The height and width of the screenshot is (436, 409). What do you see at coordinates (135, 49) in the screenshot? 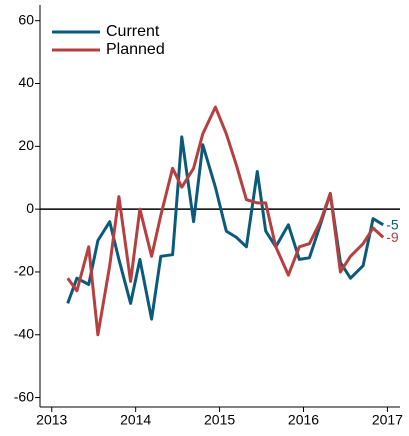
I see `legend-label: Planned` at bounding box center [135, 49].